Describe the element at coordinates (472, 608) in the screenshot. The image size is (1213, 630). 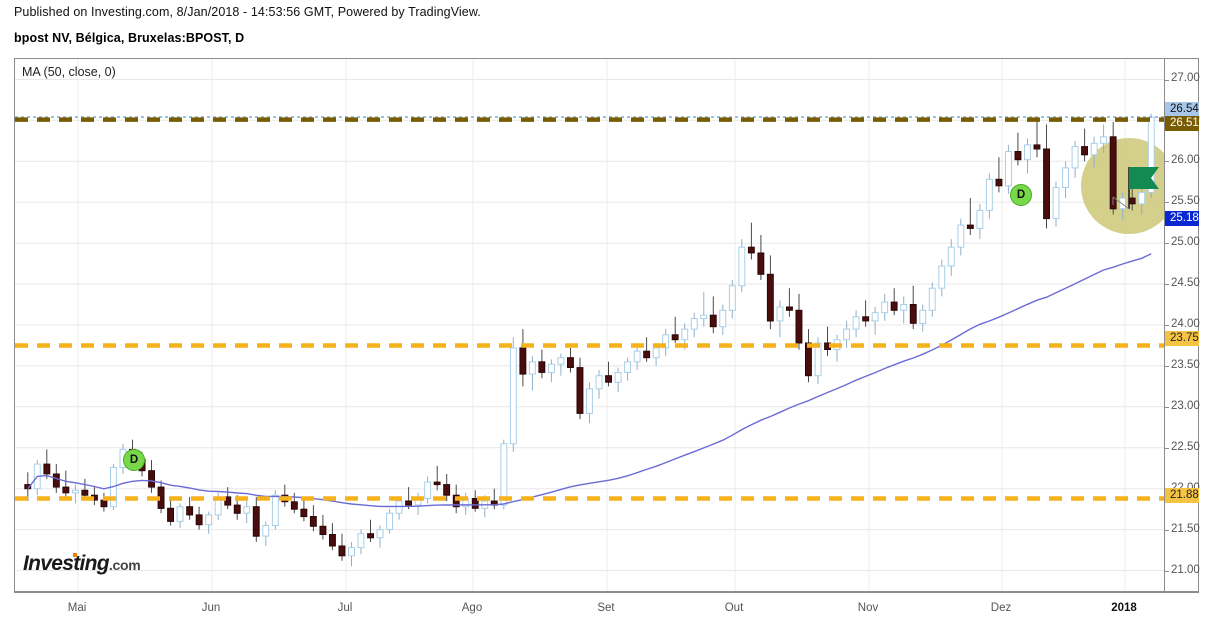
I see `time-tick-label: Ago` at that location.